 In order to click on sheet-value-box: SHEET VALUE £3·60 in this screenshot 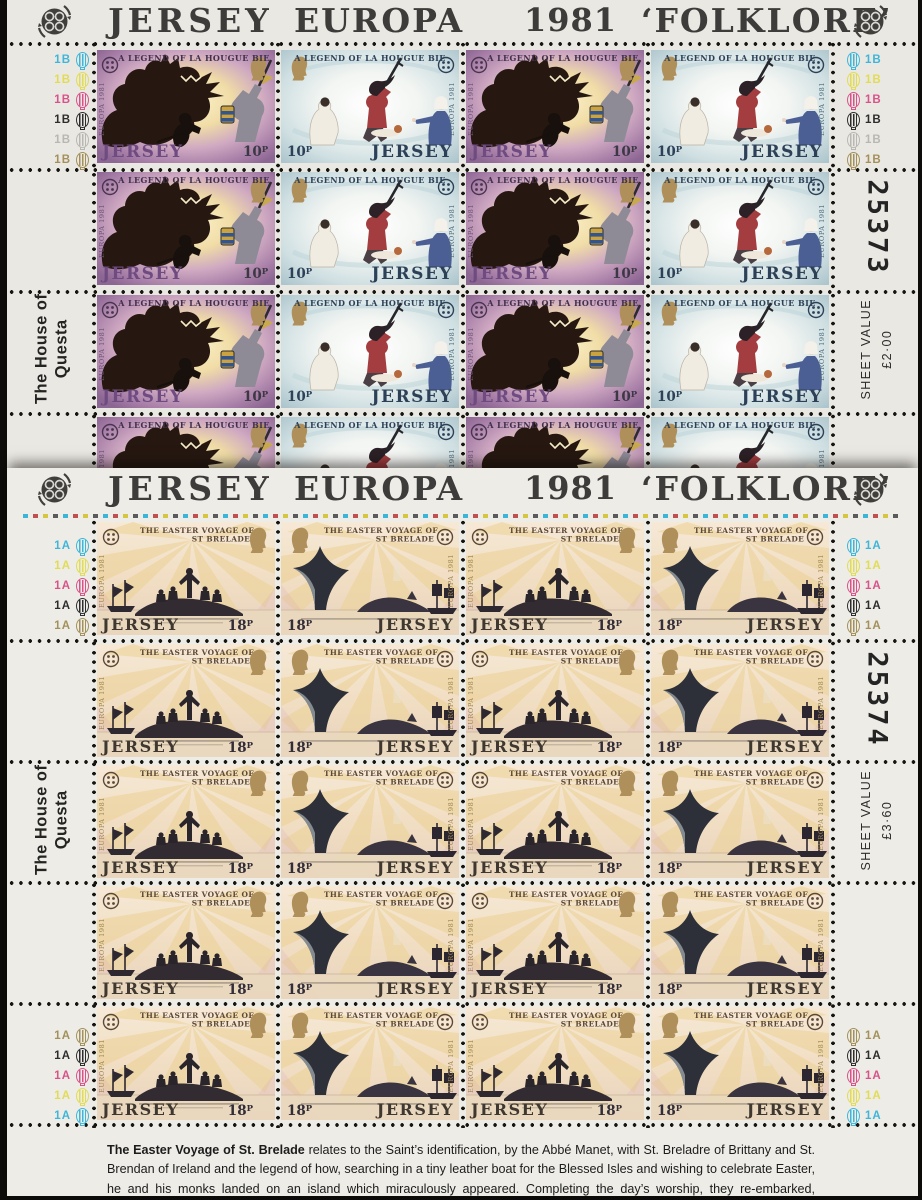, I will do `click(877, 820)`.